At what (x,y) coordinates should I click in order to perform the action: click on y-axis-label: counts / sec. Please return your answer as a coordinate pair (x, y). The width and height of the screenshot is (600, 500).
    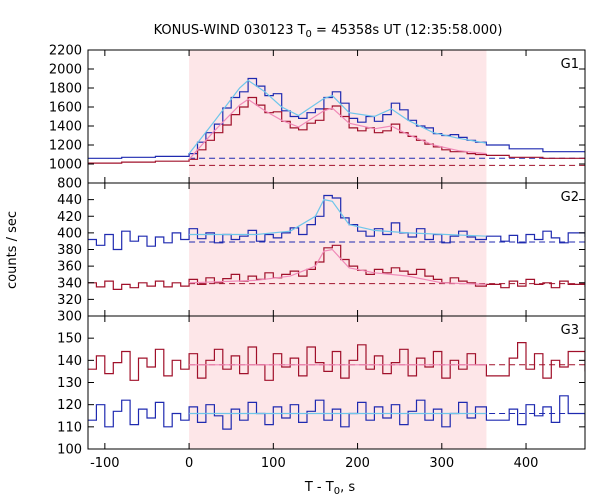
    Looking at the image, I should click on (12, 250).